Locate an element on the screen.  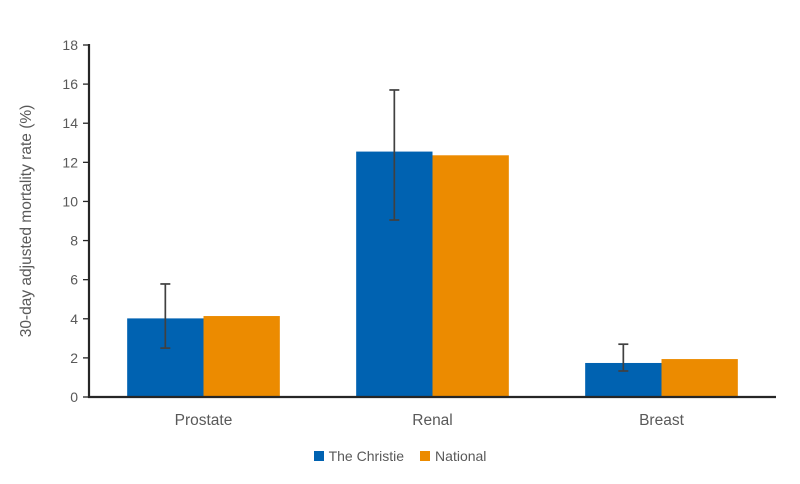
y-tick-label-8: 8 is located at coordinates (74, 241).